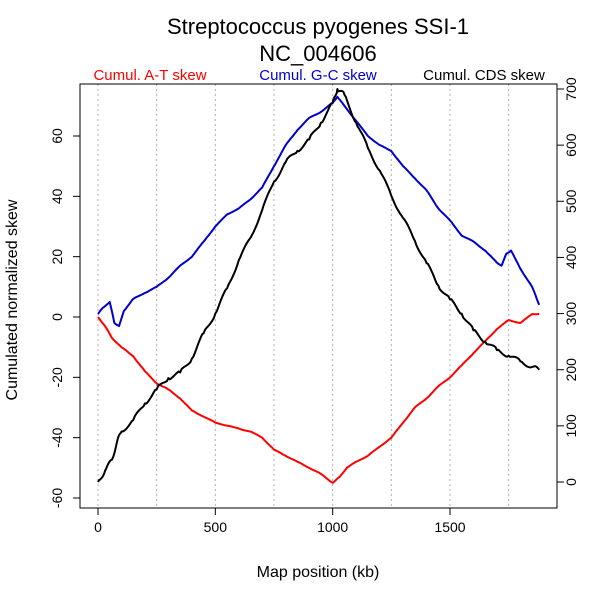 The height and width of the screenshot is (600, 600). Describe the element at coordinates (57, 377) in the screenshot. I see `y-left-tick-label: -20` at that location.